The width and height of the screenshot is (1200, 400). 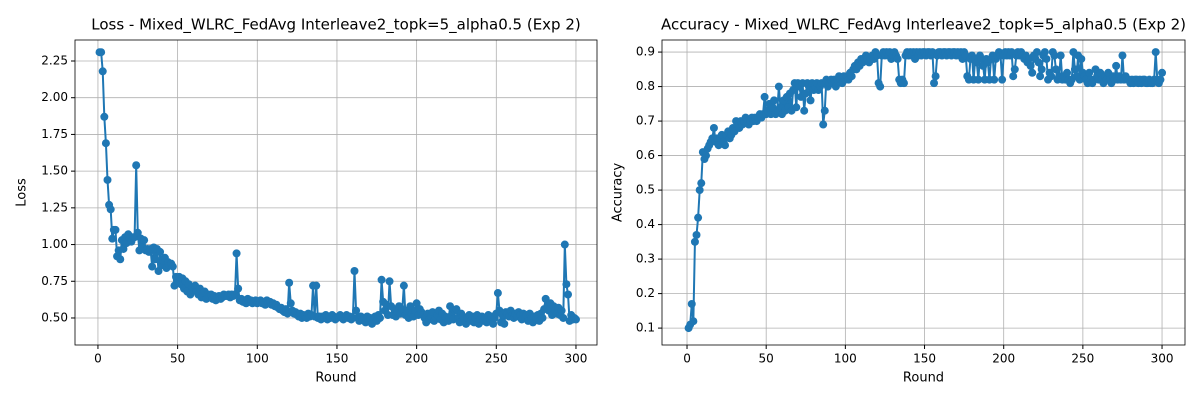 What do you see at coordinates (54, 171) in the screenshot?
I see `y-tick-label: 1.50` at bounding box center [54, 171].